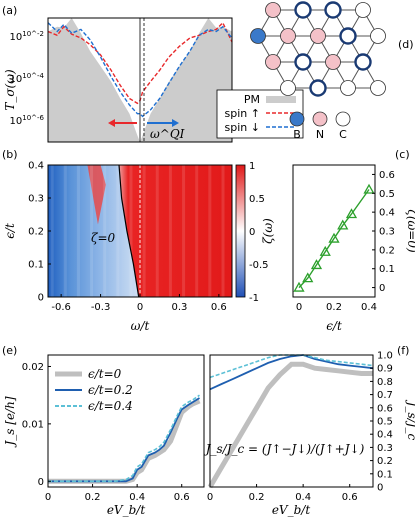 This screenshot has width=415, height=523. What do you see at coordinates (382, 288) in the screenshot?
I see `panel-c-ytick: 0` at bounding box center [382, 288].